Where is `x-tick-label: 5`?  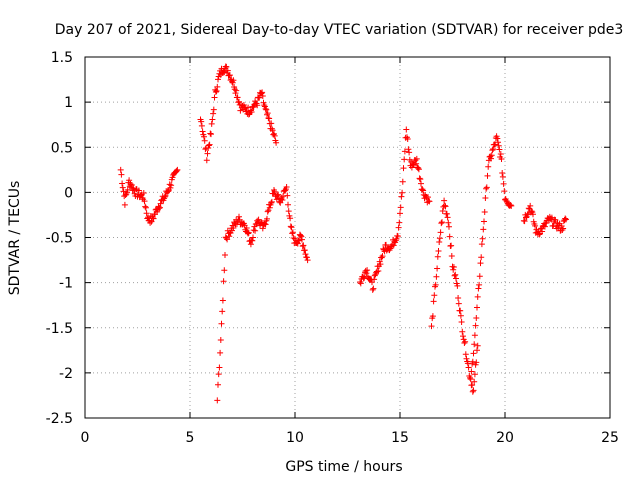 x-tick-label: 5 is located at coordinates (190, 438).